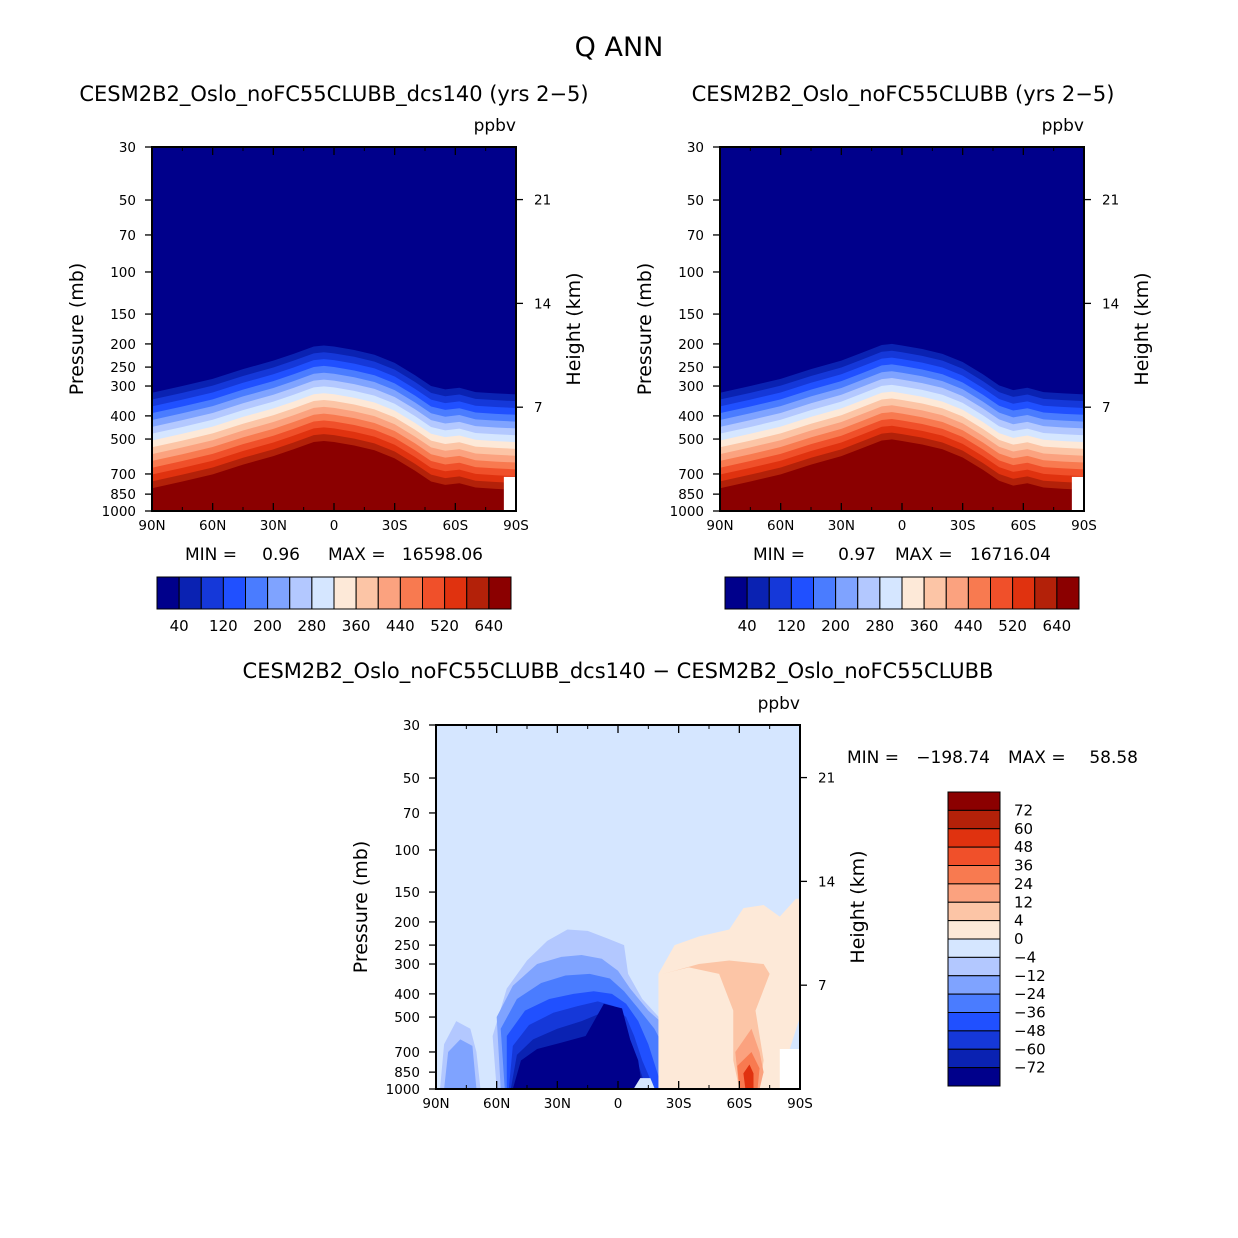 The height and width of the screenshot is (1238, 1238). I want to click on x-tick-label: 90N, so click(151, 526).